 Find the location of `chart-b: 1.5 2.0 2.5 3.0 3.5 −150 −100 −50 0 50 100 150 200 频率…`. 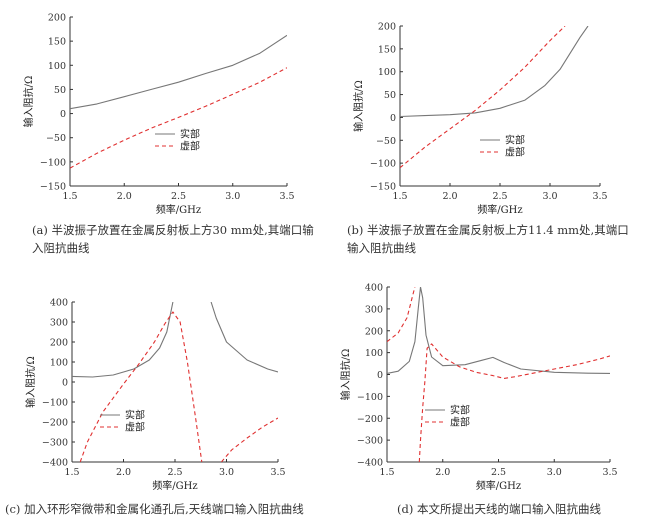

chart-b: 1.5 2.0 2.5 3.0 3.5 −150 −100 −50 0 50 100 150 200 频率… is located at coordinates (480, 119).